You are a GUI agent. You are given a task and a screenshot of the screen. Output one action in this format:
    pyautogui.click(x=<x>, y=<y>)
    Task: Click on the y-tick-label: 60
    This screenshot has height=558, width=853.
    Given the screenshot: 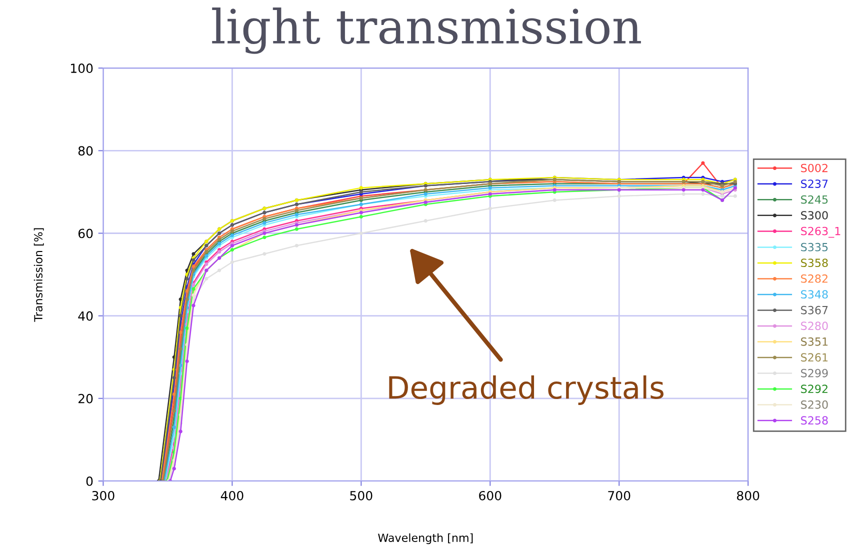 What is the action you would take?
    pyautogui.click(x=85, y=233)
    